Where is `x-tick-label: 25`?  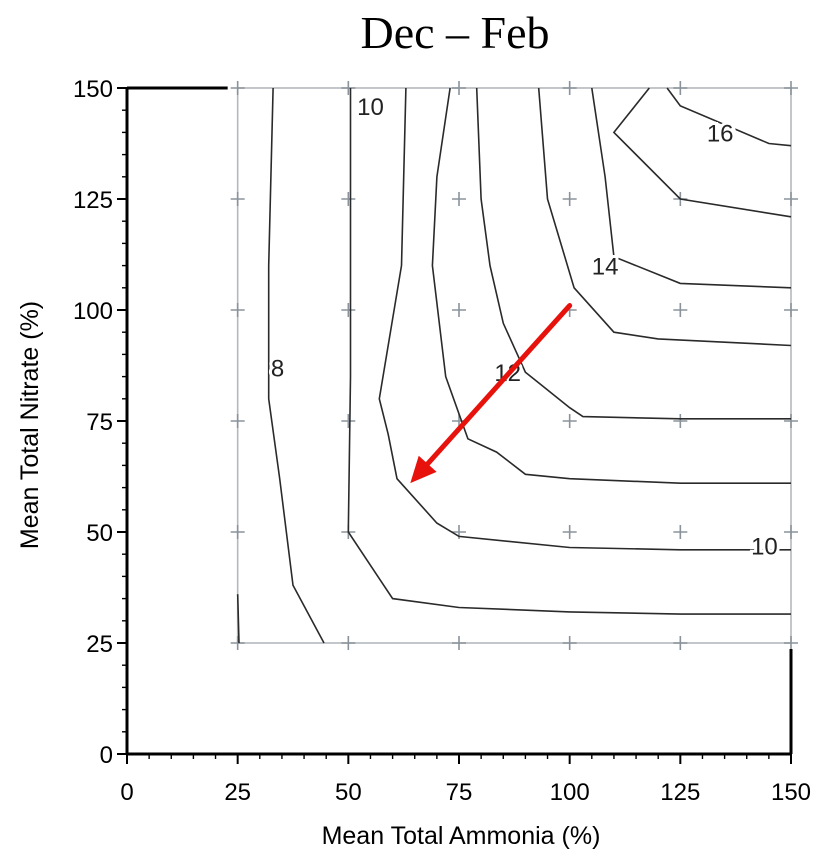 x-tick-label: 25 is located at coordinates (237, 792).